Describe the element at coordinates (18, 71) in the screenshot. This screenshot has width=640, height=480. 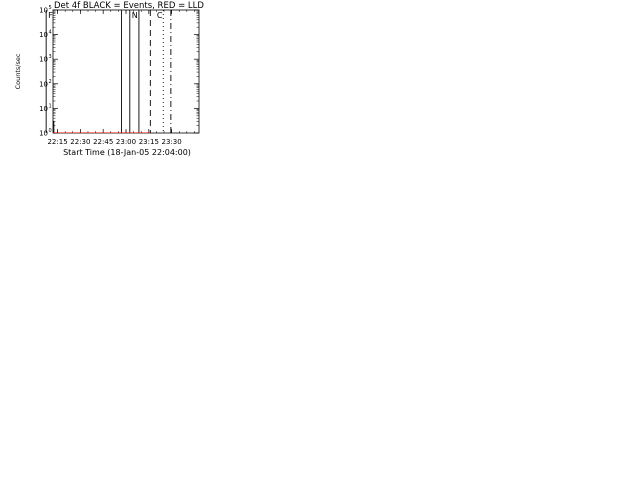
I see `y-axis-label: Counts/sec` at that location.